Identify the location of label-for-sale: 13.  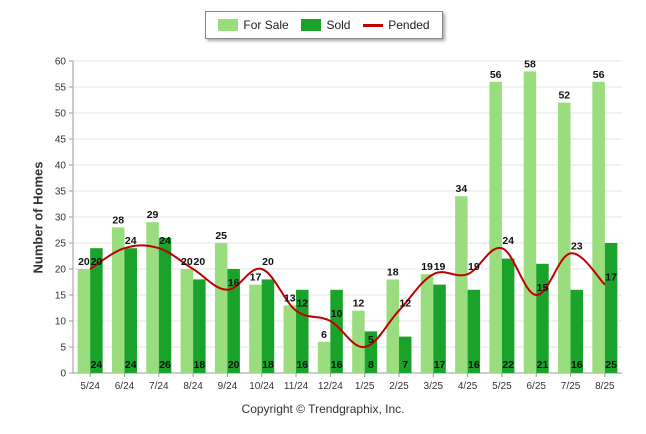
(290, 298).